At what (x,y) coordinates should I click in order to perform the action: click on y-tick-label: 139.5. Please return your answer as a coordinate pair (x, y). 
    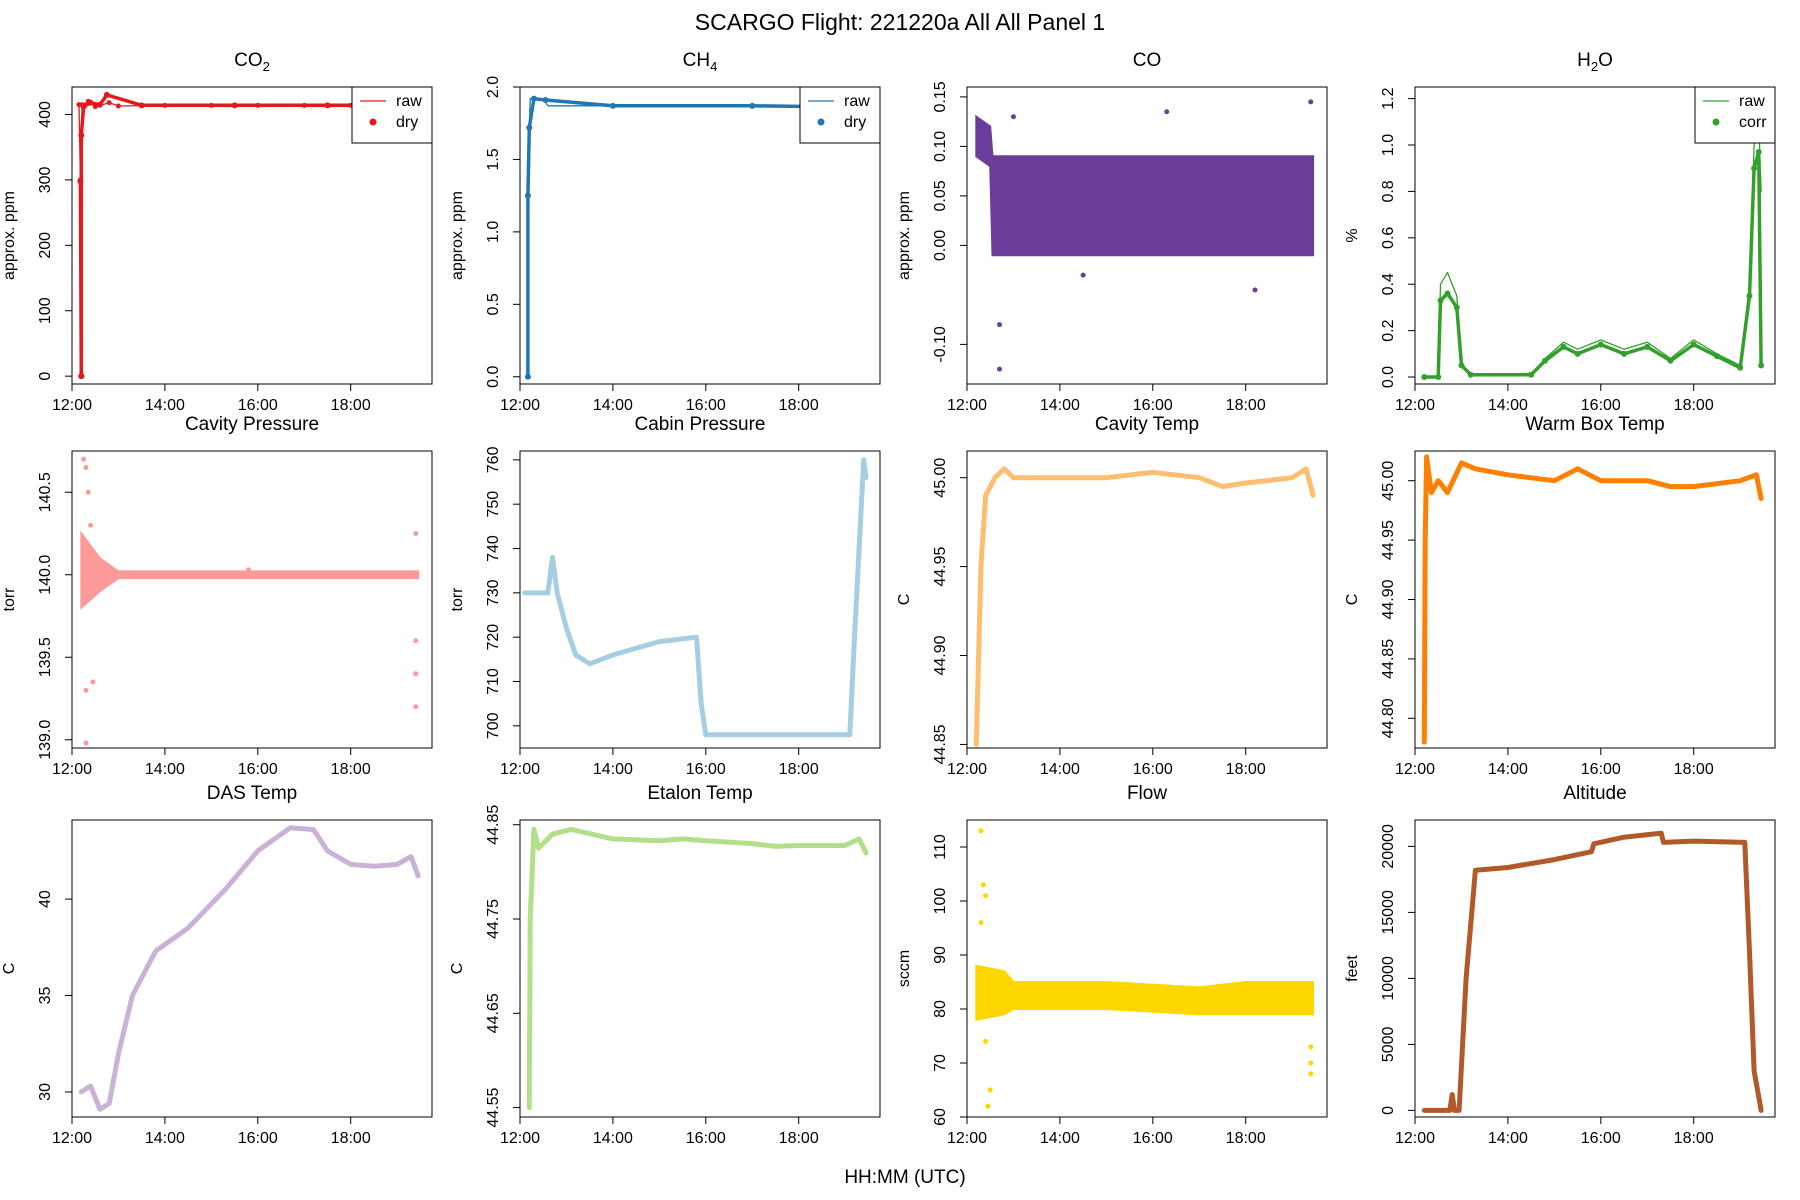
    Looking at the image, I should click on (45, 657).